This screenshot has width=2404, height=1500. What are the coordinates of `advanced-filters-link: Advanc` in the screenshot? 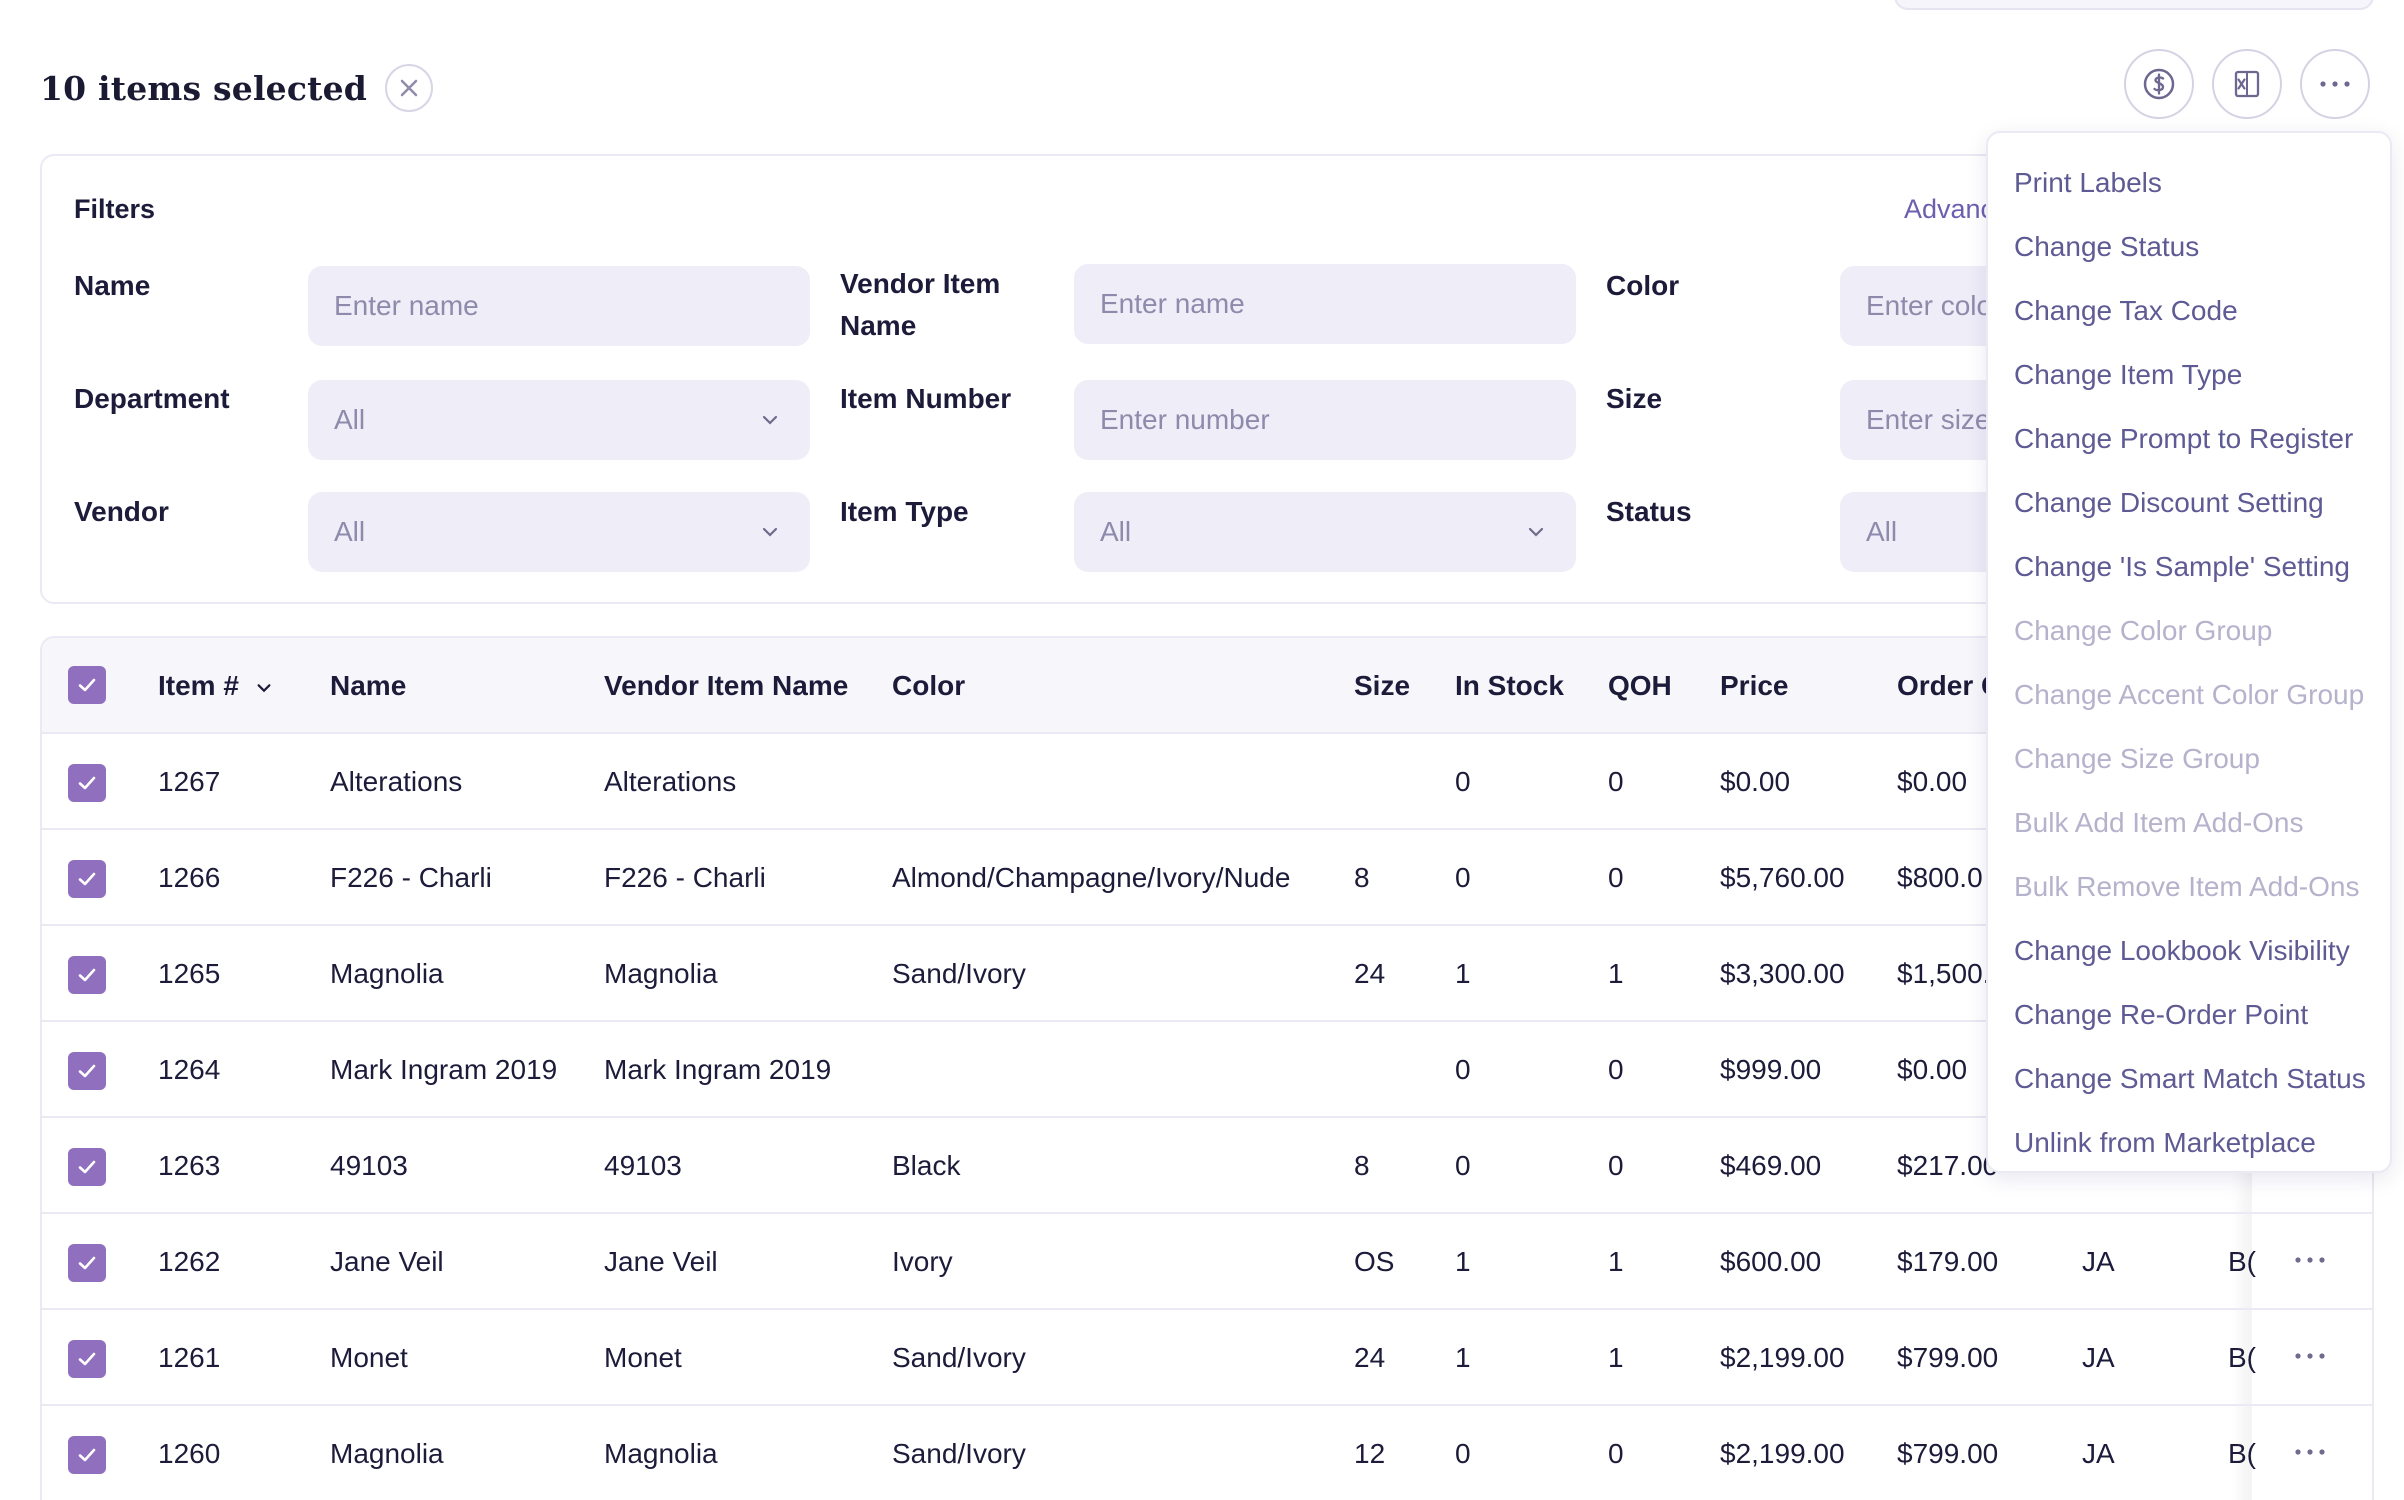 It's located at (1949, 209).